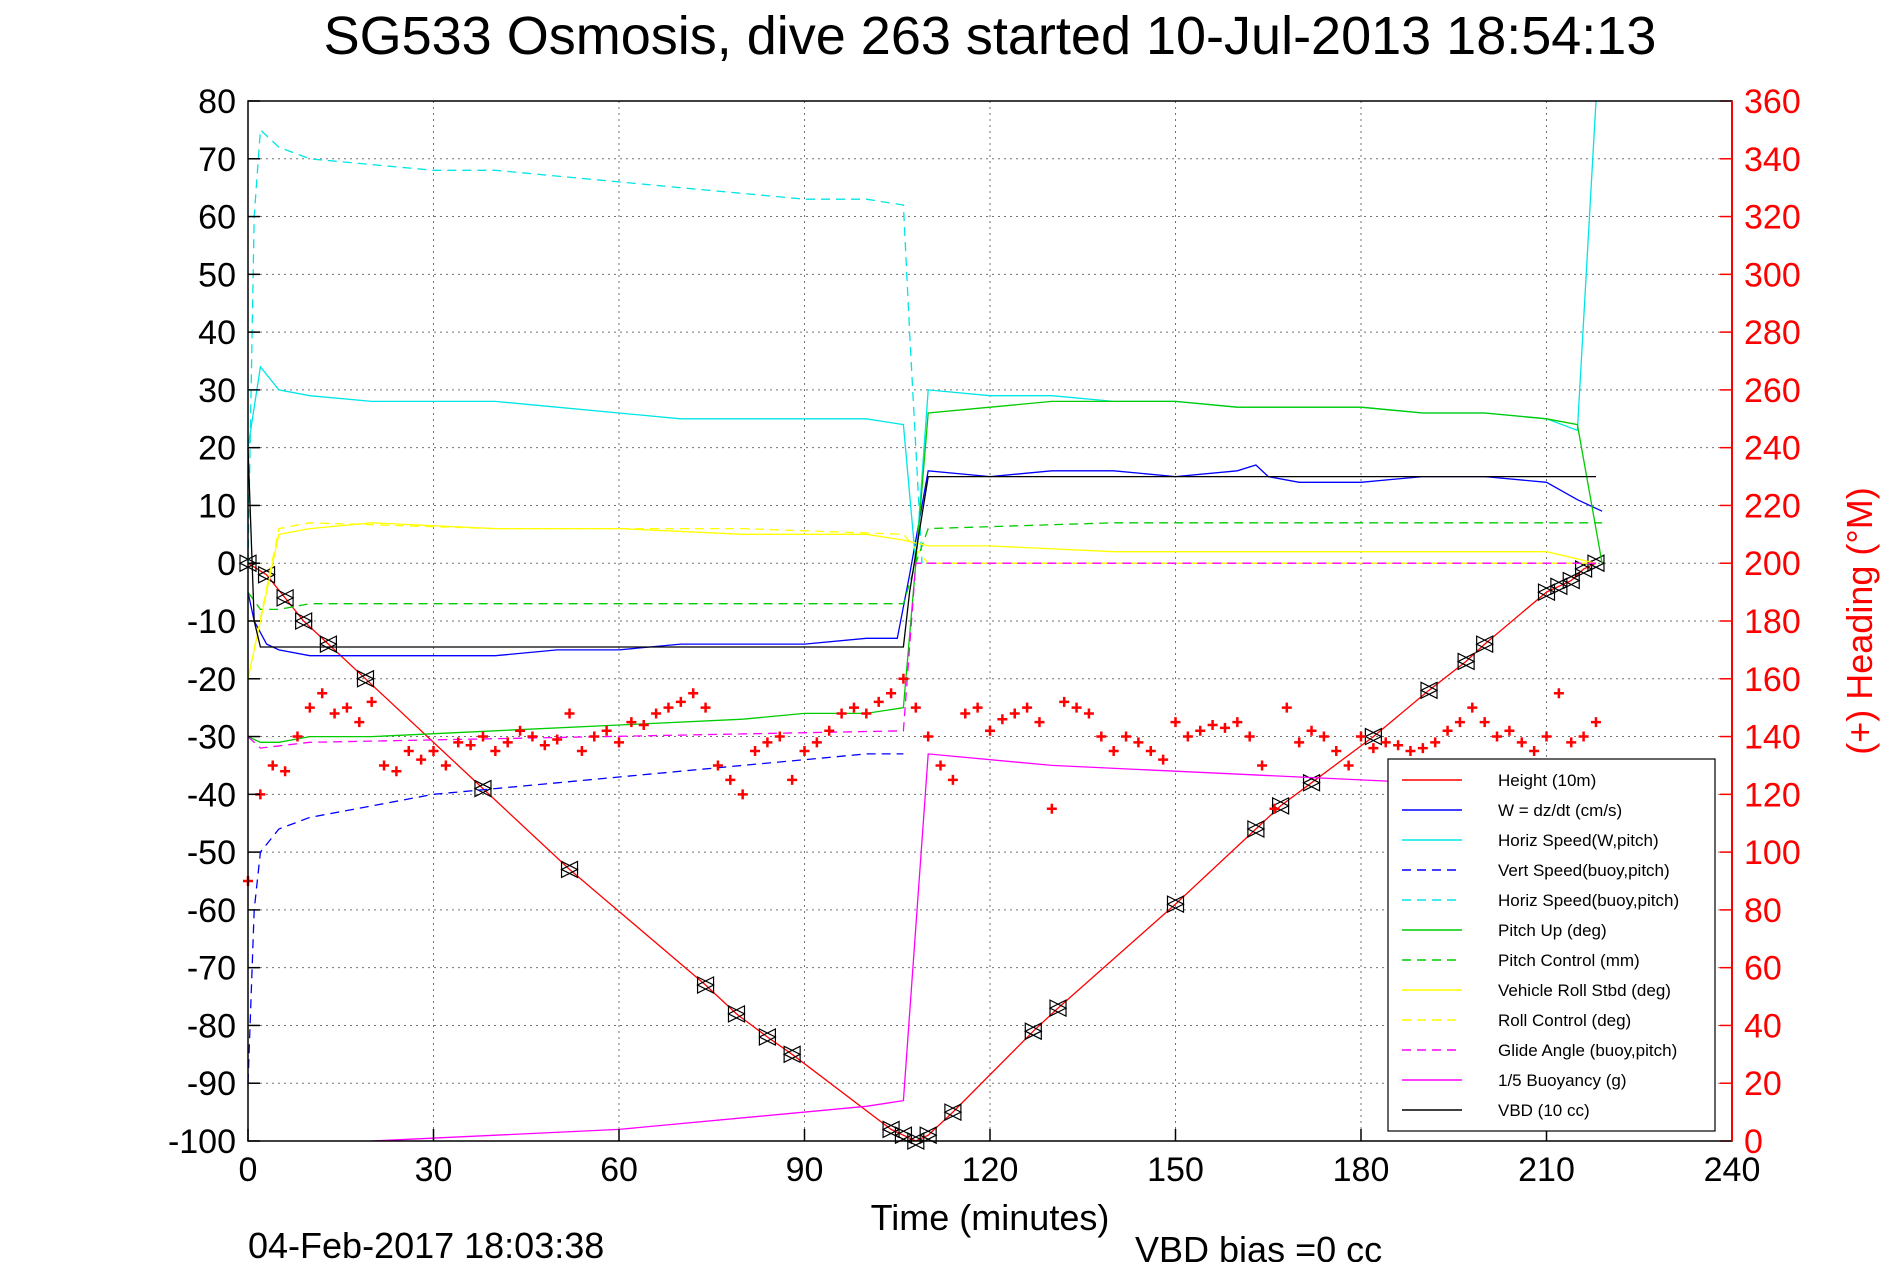  Describe the element at coordinates (1562, 1080) in the screenshot. I see `legend-label: 1/5 Buoyancy (g)` at that location.